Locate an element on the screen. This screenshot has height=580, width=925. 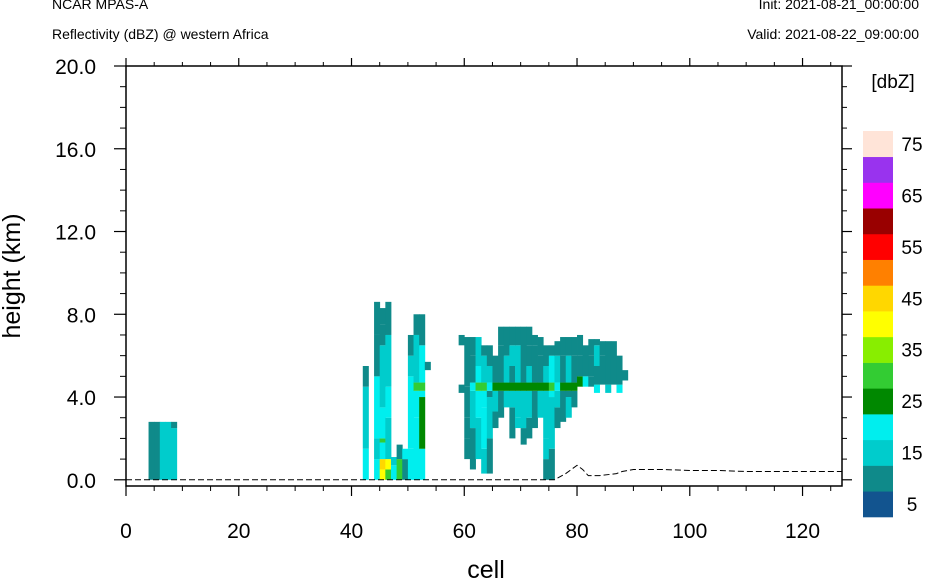
colorbar-unit-label: [dbZ] is located at coordinates (892, 82).